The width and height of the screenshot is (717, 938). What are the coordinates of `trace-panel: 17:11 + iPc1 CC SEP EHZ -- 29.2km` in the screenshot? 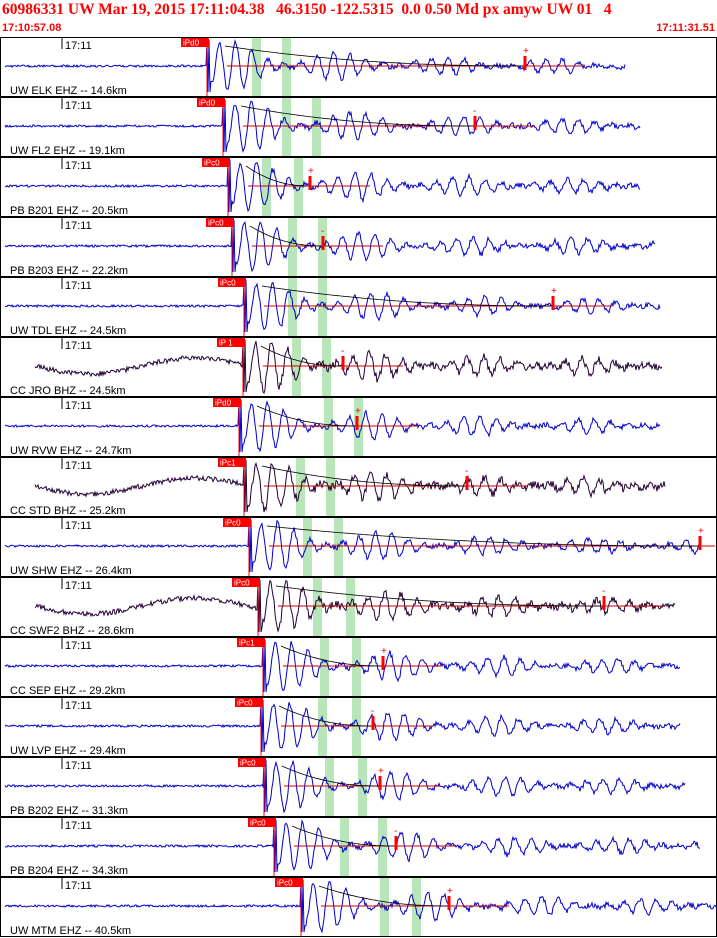 It's located at (358, 667).